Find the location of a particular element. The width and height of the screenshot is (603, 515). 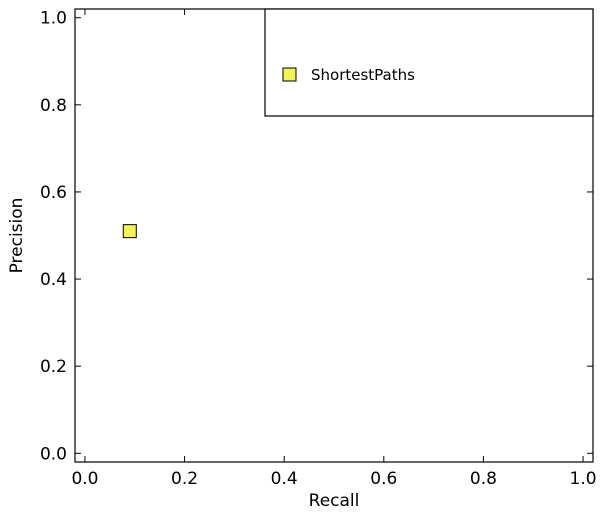

legend-box is located at coordinates (429, 62).